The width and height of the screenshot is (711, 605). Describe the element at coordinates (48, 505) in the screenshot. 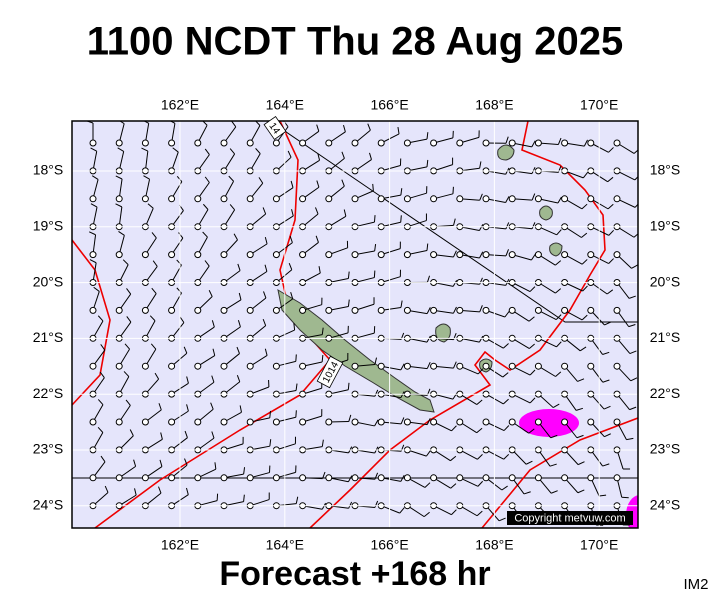

I see `lat-label-left: 24°S` at that location.